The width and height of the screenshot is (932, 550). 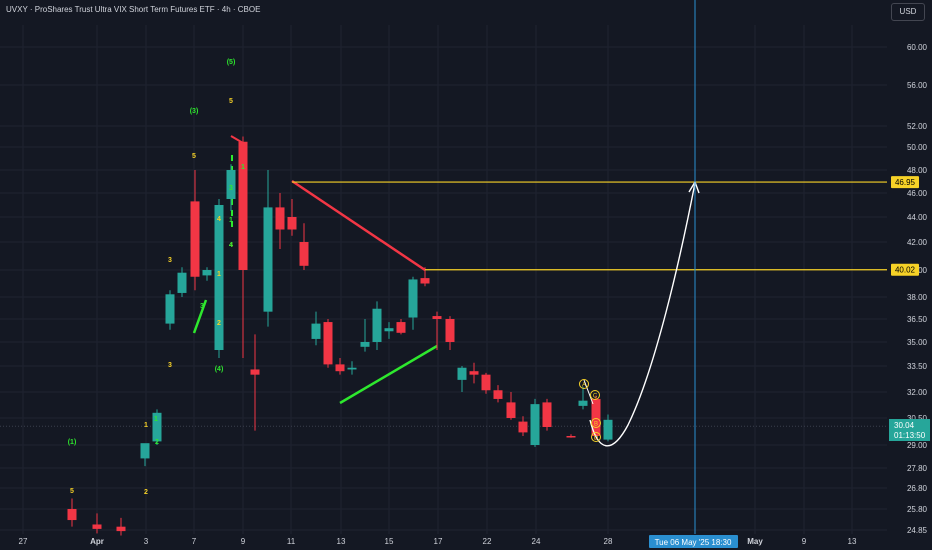 I want to click on cursor-date-tag: Tue 06 May '25 18:30, so click(x=693, y=541).